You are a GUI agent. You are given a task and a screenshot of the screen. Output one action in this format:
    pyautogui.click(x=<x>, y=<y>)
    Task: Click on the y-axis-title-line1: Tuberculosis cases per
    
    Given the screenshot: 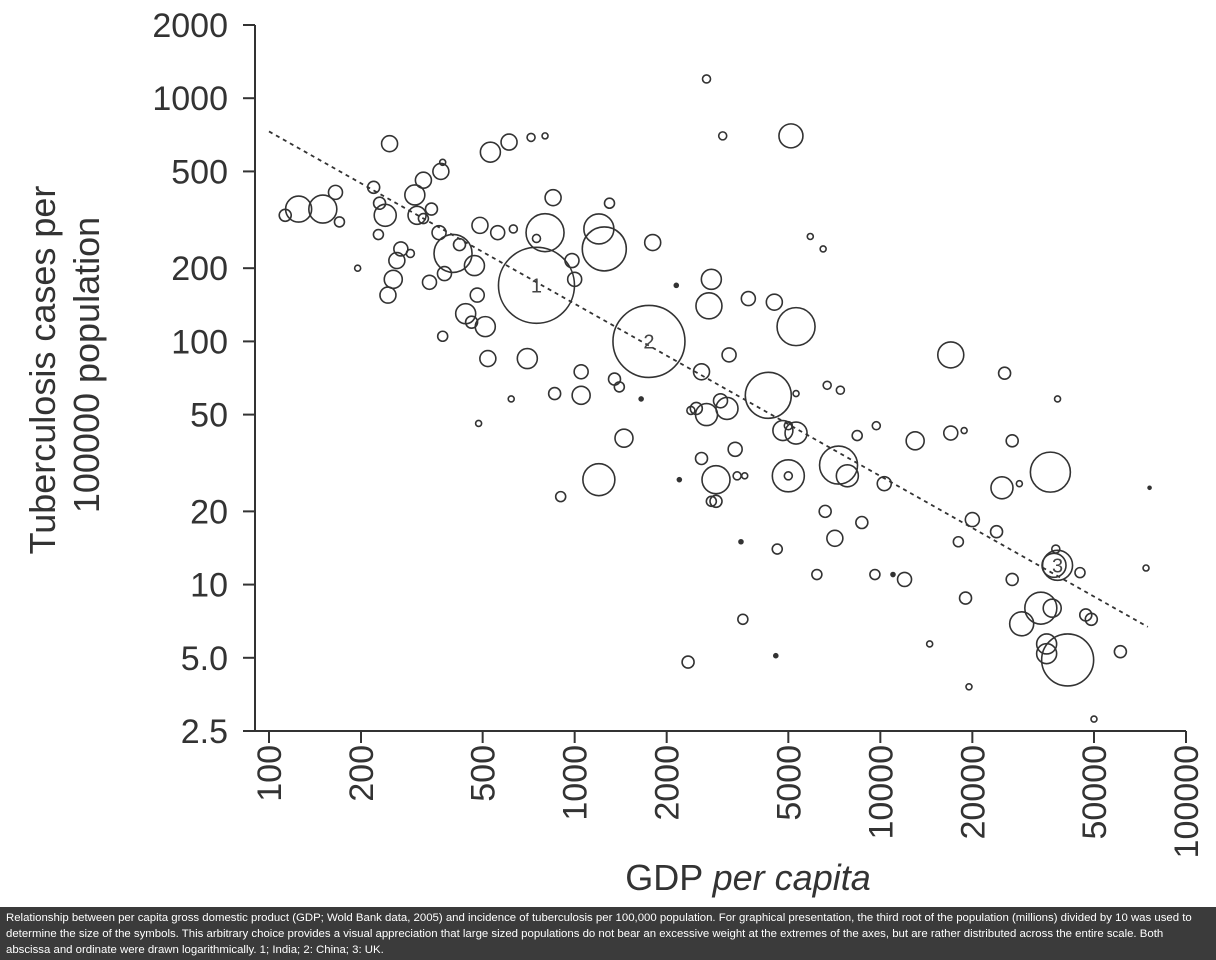 What is the action you would take?
    pyautogui.click(x=42, y=370)
    